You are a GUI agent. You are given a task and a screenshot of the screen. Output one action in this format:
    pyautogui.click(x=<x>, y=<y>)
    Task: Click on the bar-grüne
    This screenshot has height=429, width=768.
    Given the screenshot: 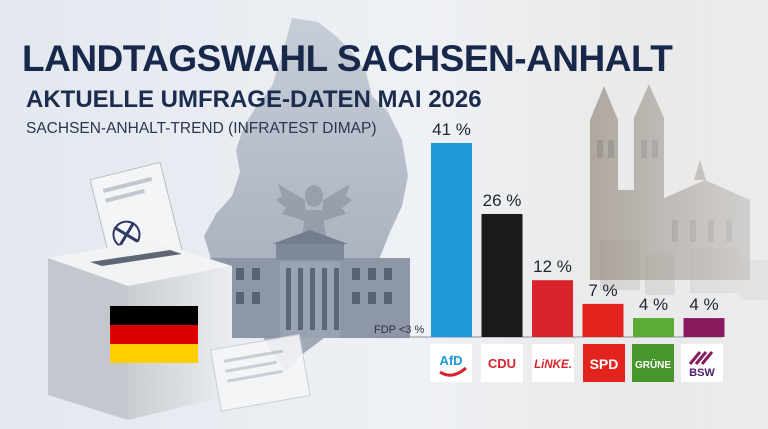 What is the action you would take?
    pyautogui.click(x=653, y=327)
    